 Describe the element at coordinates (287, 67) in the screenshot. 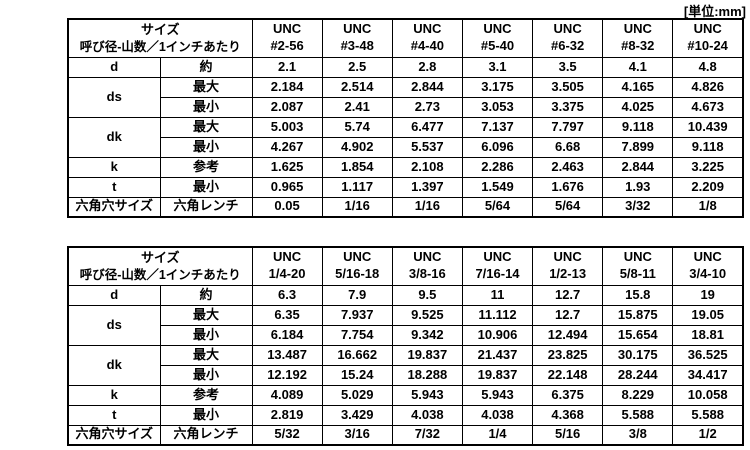

I see `value-cell: 2.1` at that location.